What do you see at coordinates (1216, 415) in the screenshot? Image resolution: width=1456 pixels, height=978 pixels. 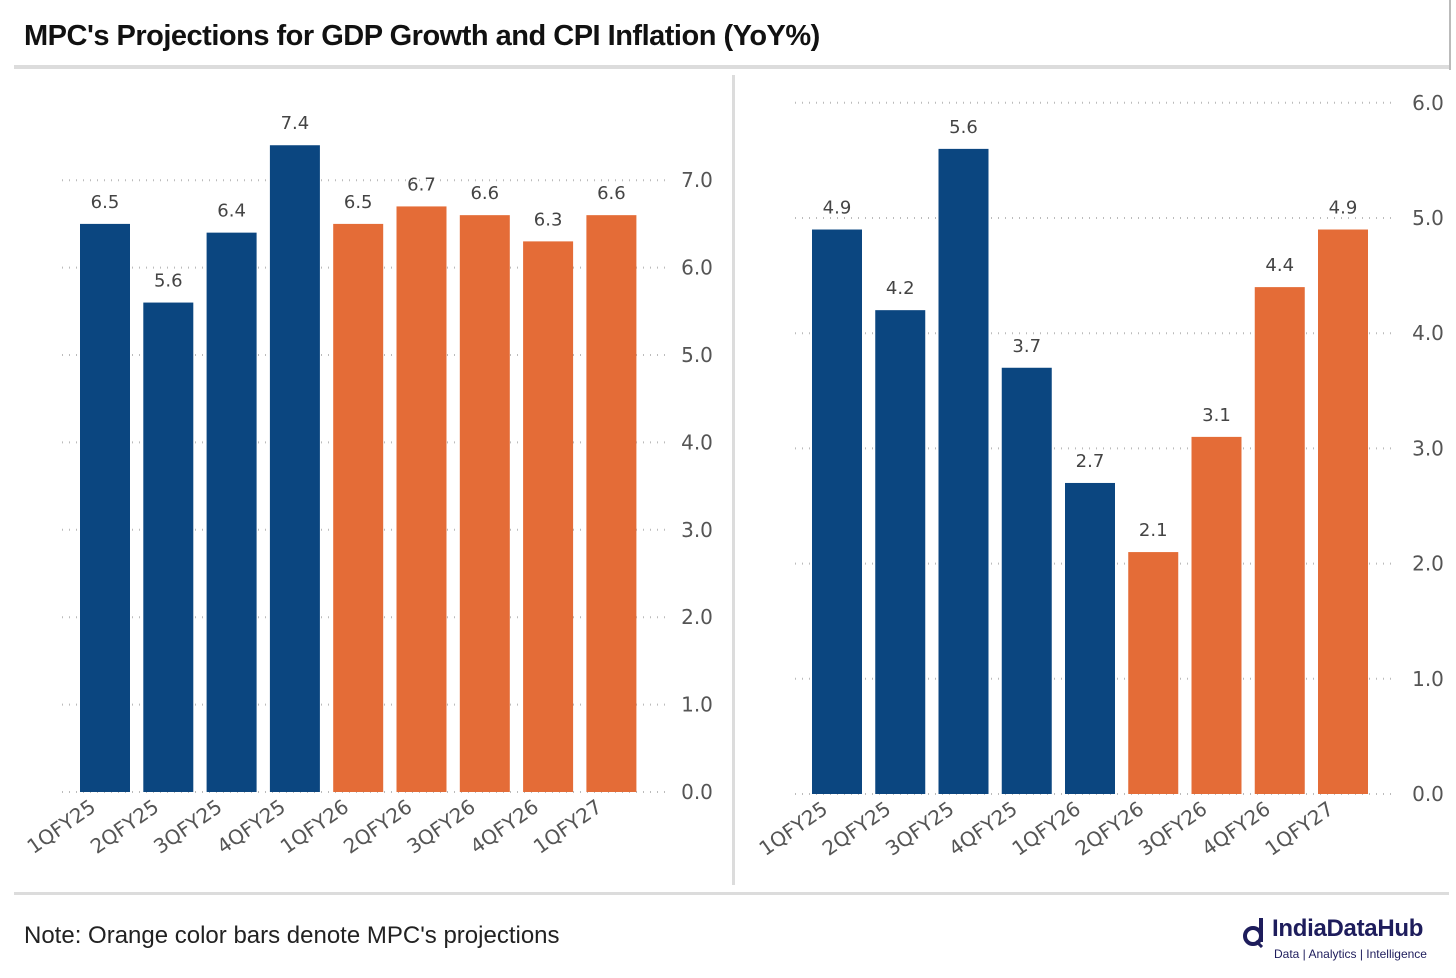 I see `panel2-data-label: 3.1` at bounding box center [1216, 415].